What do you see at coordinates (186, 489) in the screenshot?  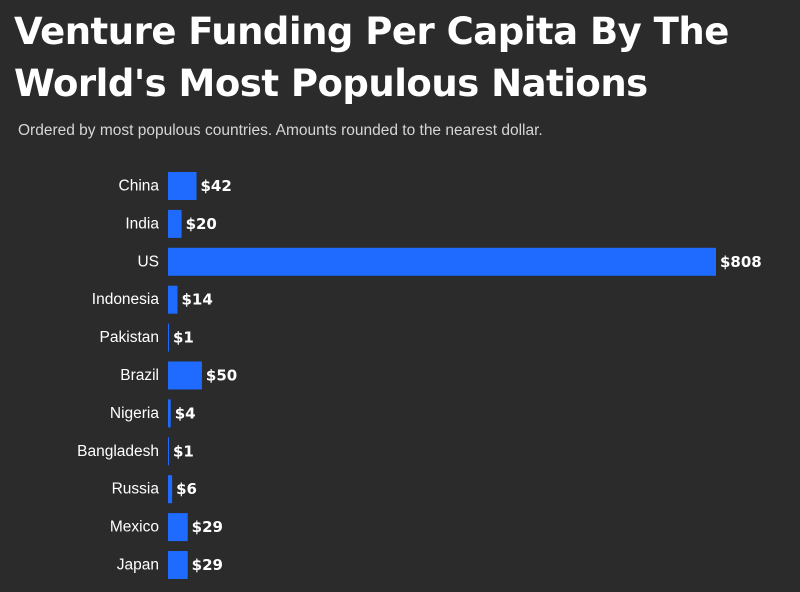 I see `value-label: $6` at bounding box center [186, 489].